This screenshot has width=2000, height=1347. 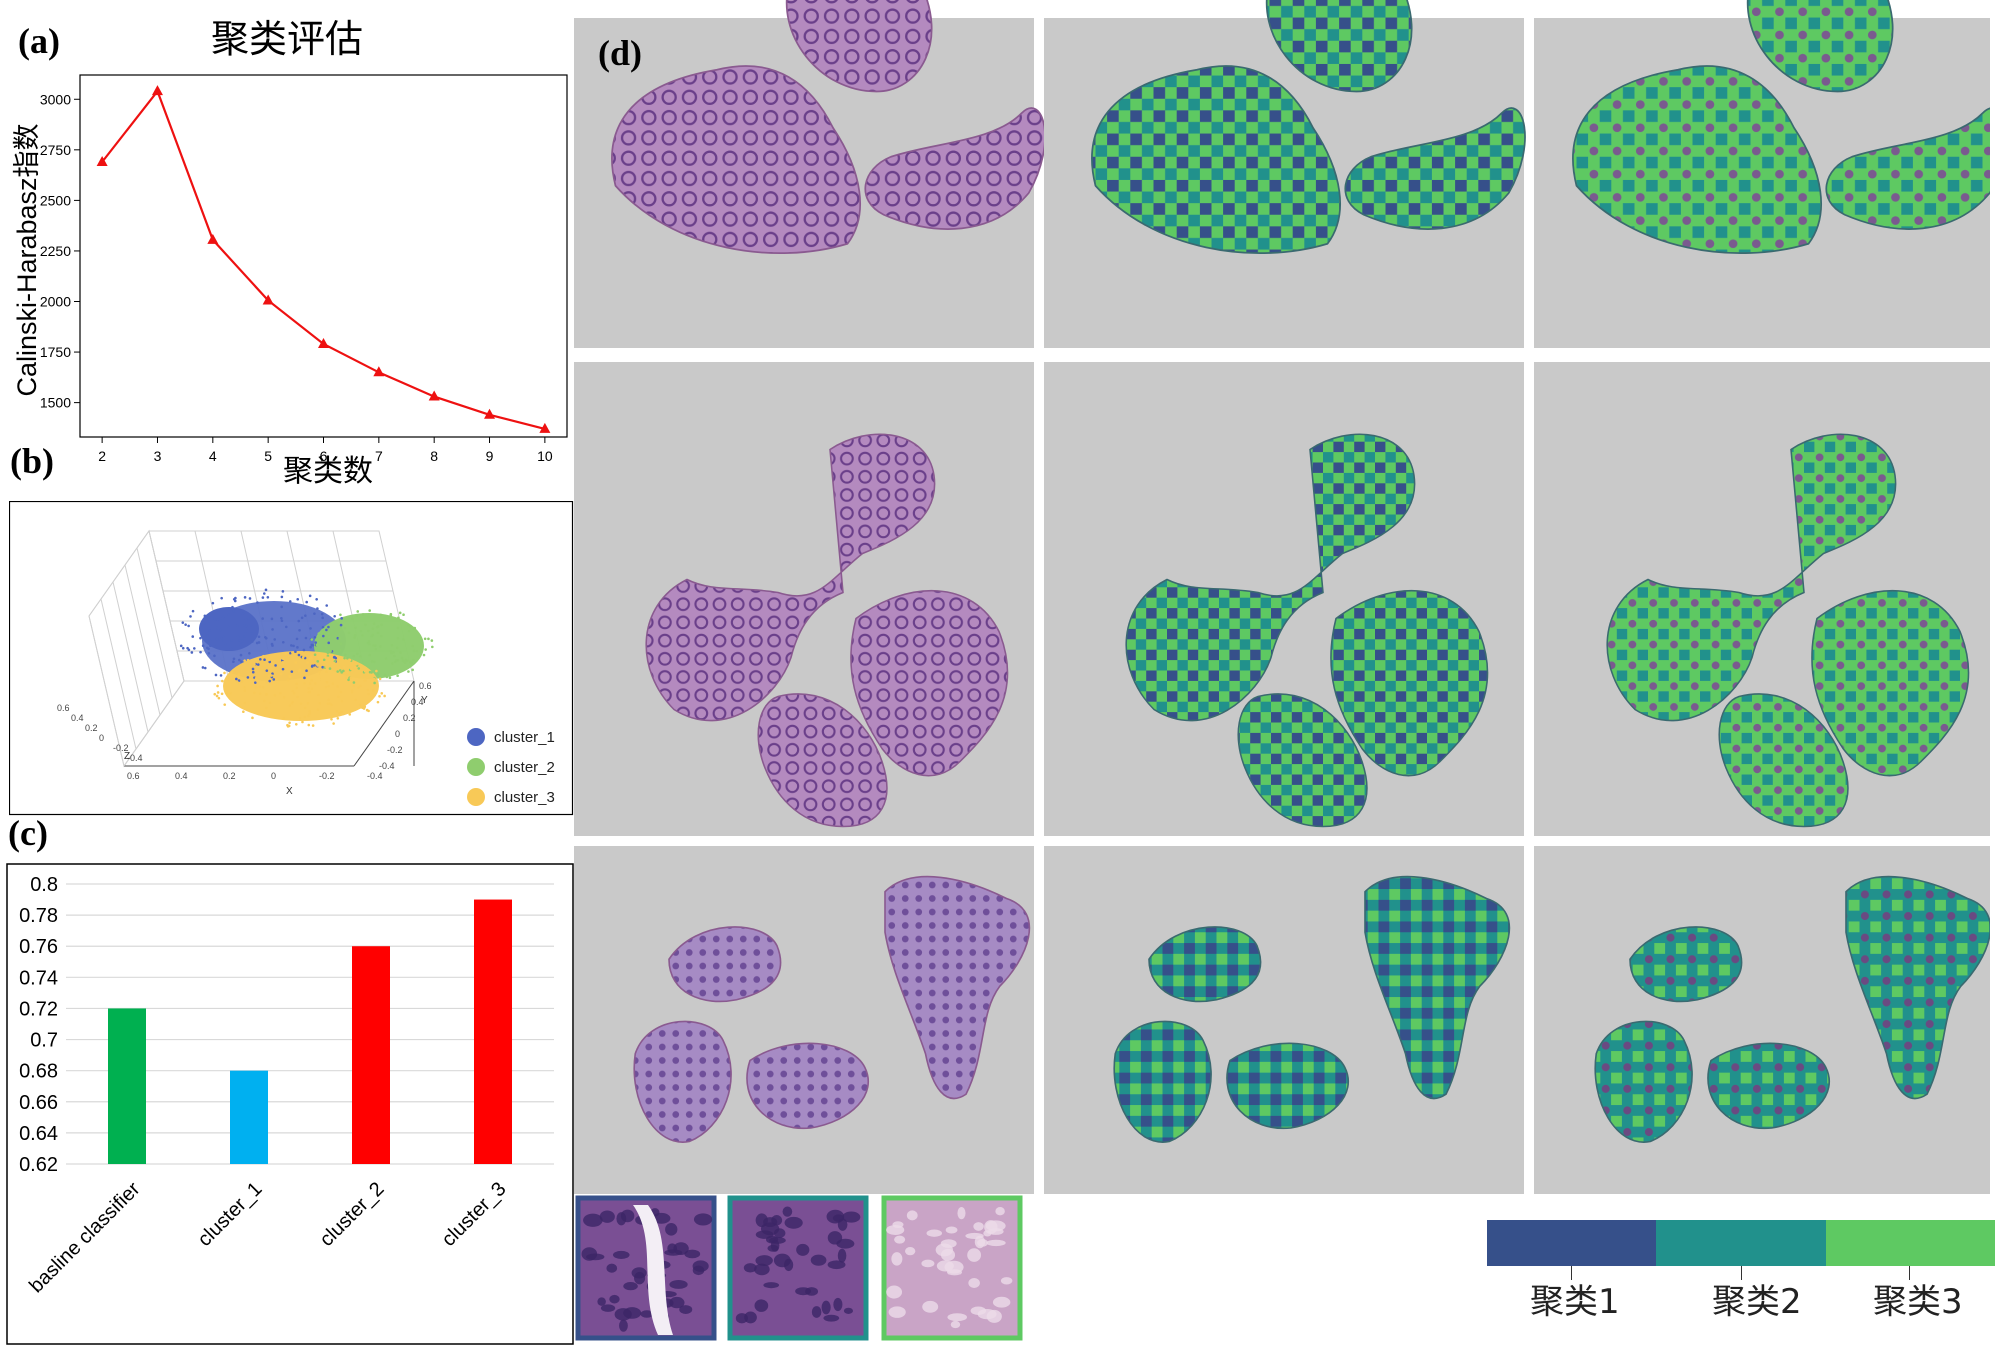 I want to click on chart-c-gridlines, so click(x=310, y=1024).